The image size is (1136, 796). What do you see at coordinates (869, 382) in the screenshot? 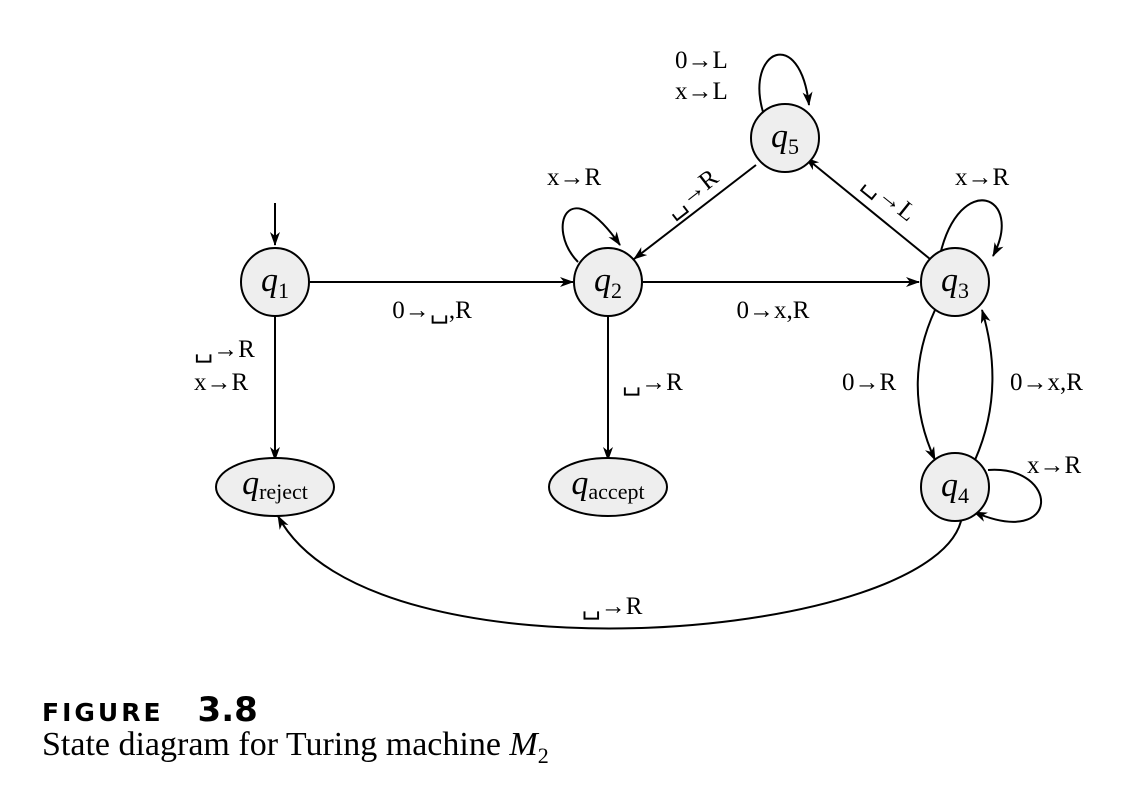
I see `label-q3-q4: 0→R` at bounding box center [869, 382].